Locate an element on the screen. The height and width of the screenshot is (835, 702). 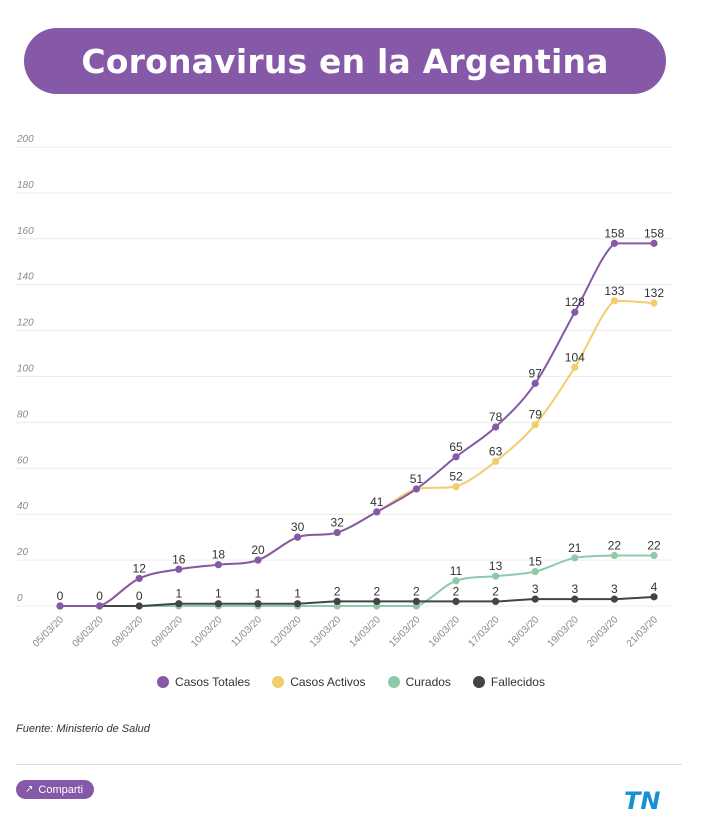
data-label: 133 is located at coordinates (614, 291).